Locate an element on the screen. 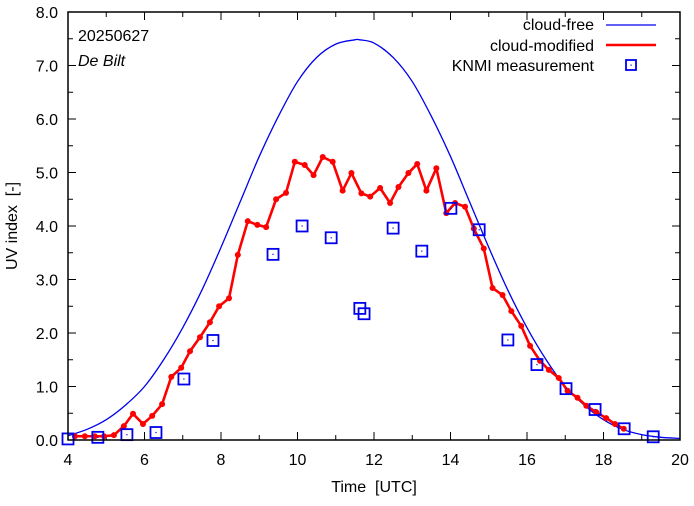 The height and width of the screenshot is (506, 694). x-tick-label: 6 is located at coordinates (144, 460).